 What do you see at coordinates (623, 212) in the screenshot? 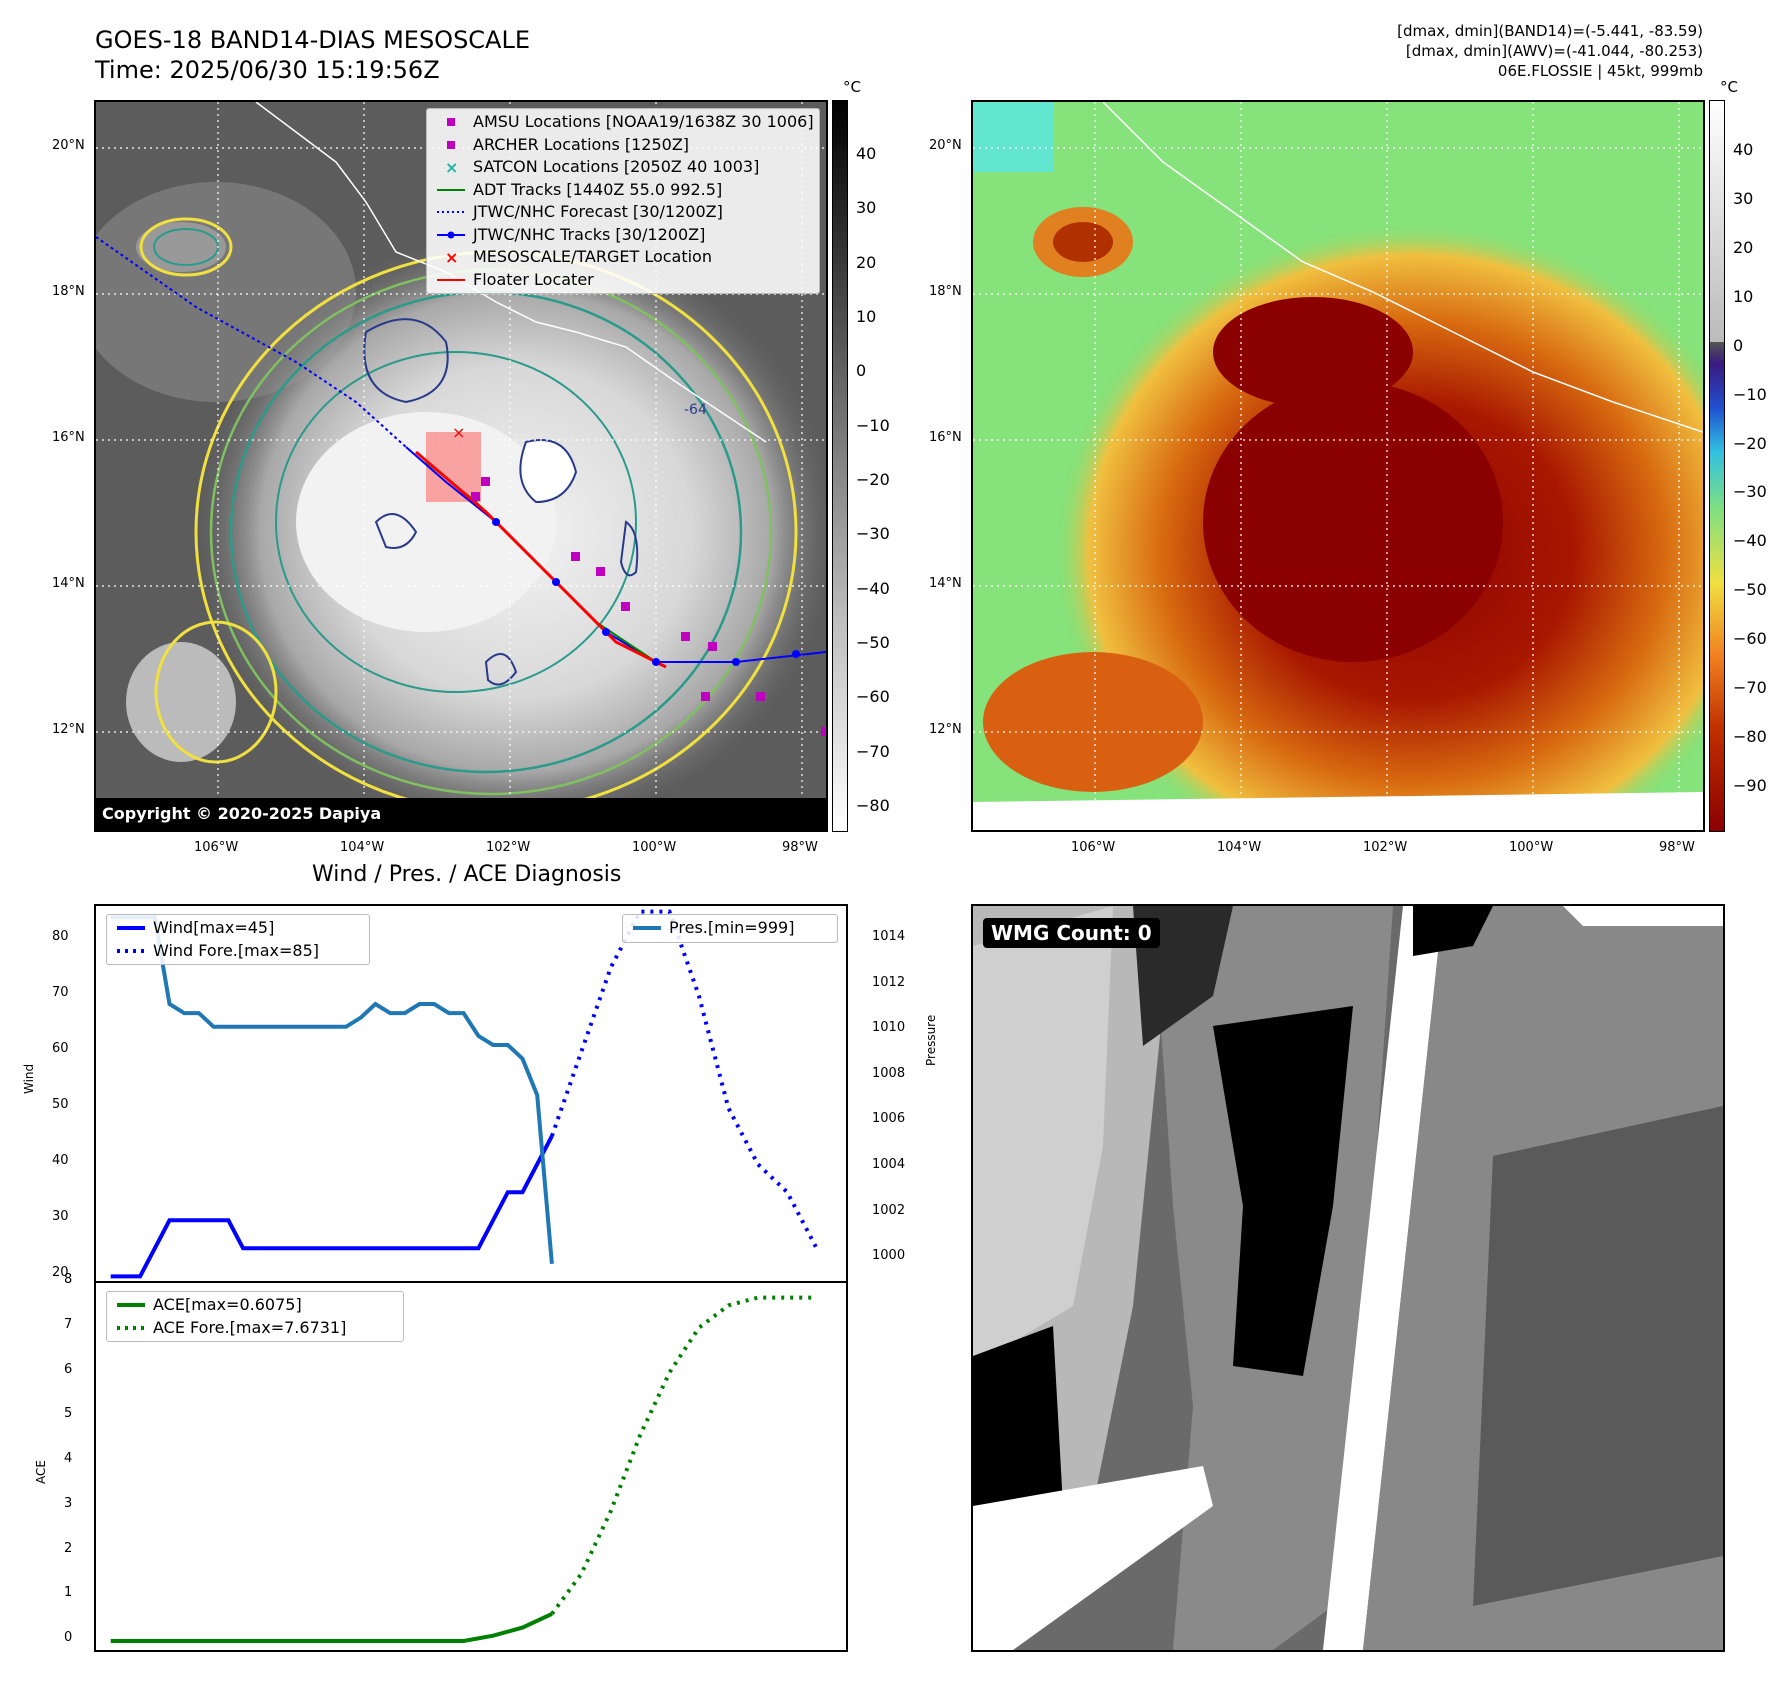
I see `legend-item: JTWC/NHC Forecast [30/1200Z]` at bounding box center [623, 212].